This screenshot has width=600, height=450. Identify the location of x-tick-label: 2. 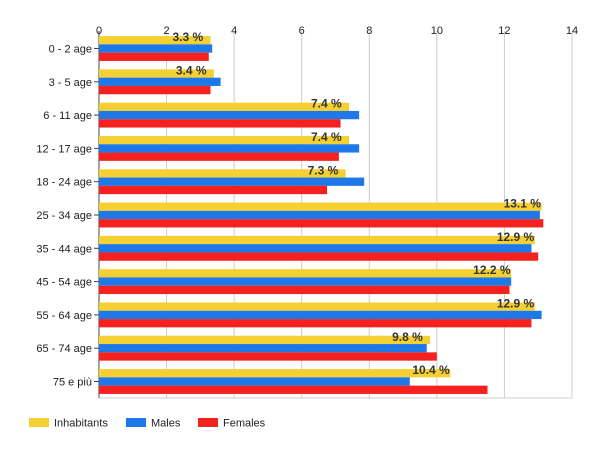
(167, 31).